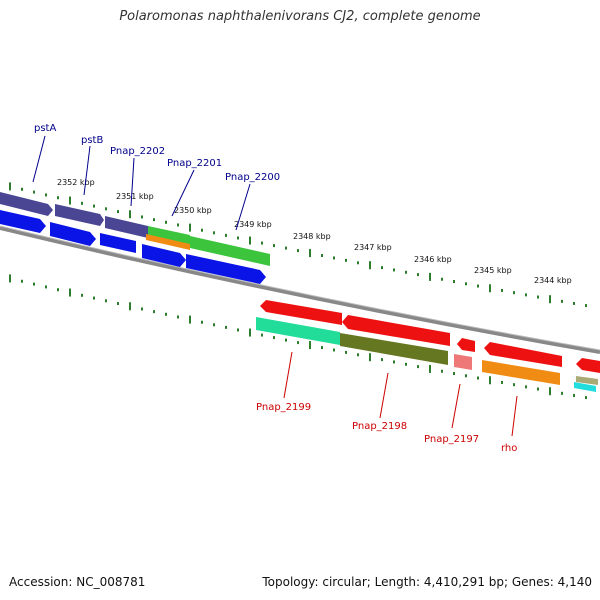  I want to click on gene-label-pstA: pstA, so click(45, 128).